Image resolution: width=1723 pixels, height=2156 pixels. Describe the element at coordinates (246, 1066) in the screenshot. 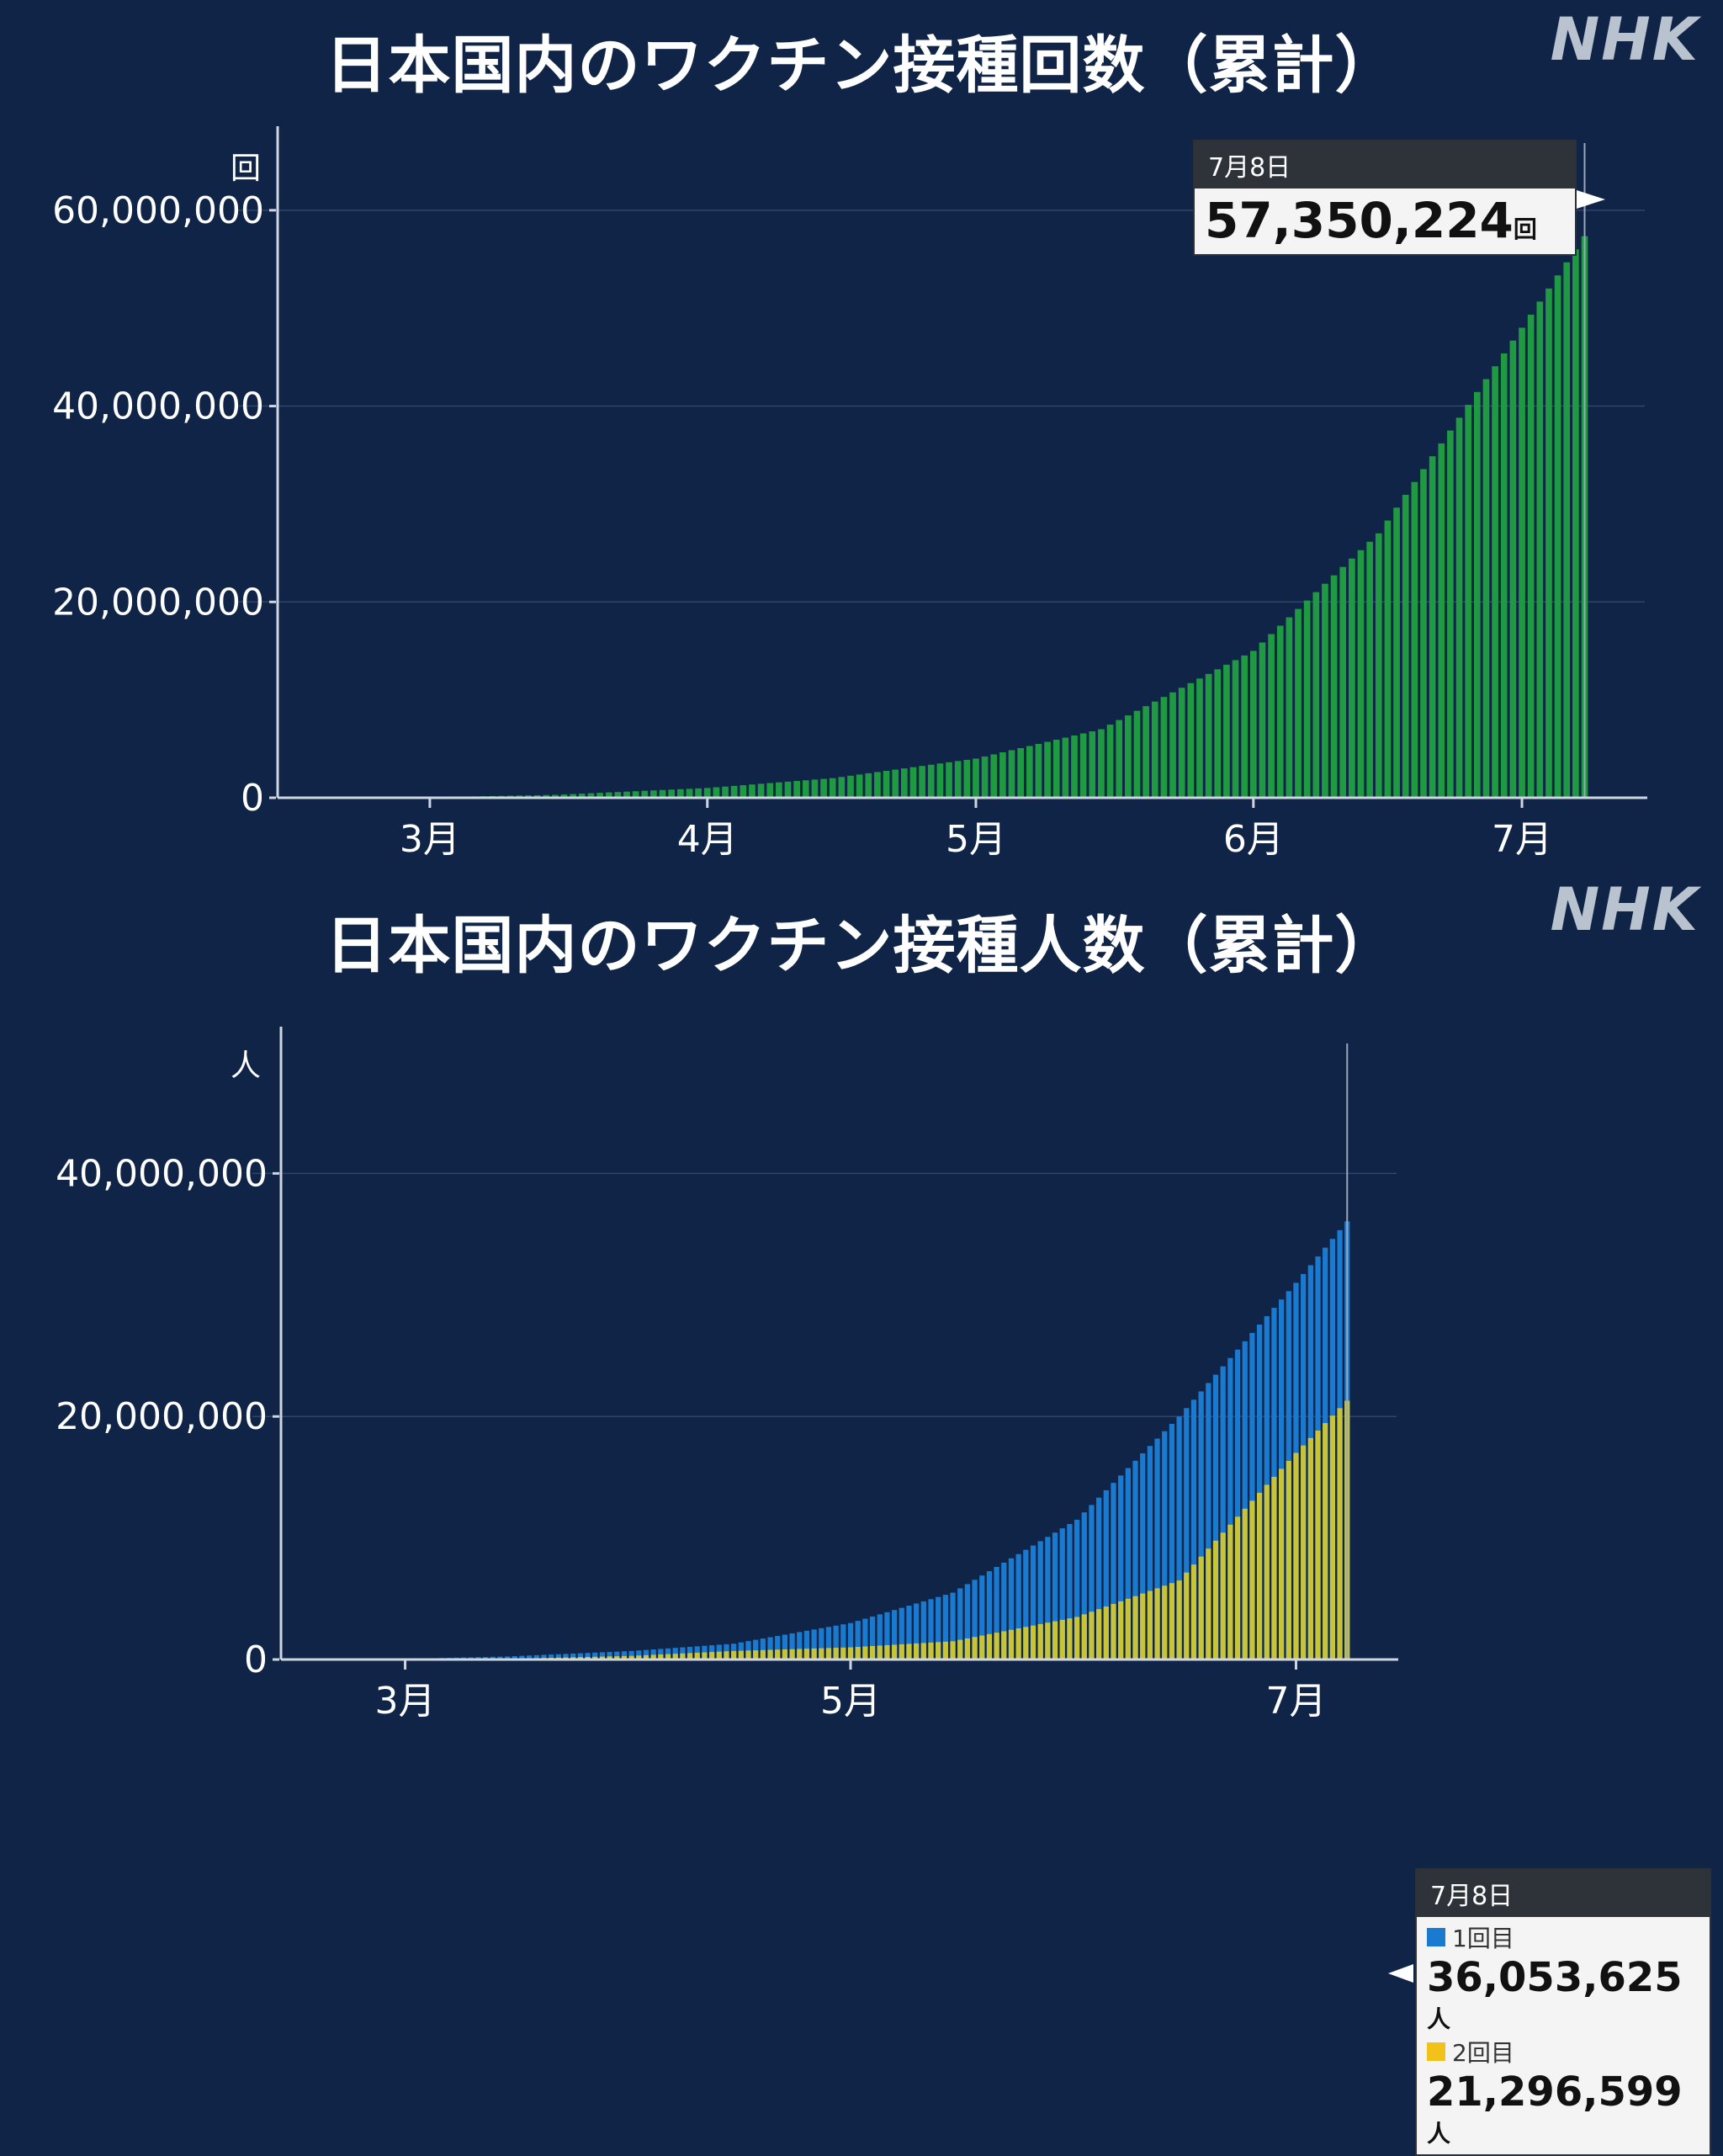

I see `y-unit-label: 人` at that location.